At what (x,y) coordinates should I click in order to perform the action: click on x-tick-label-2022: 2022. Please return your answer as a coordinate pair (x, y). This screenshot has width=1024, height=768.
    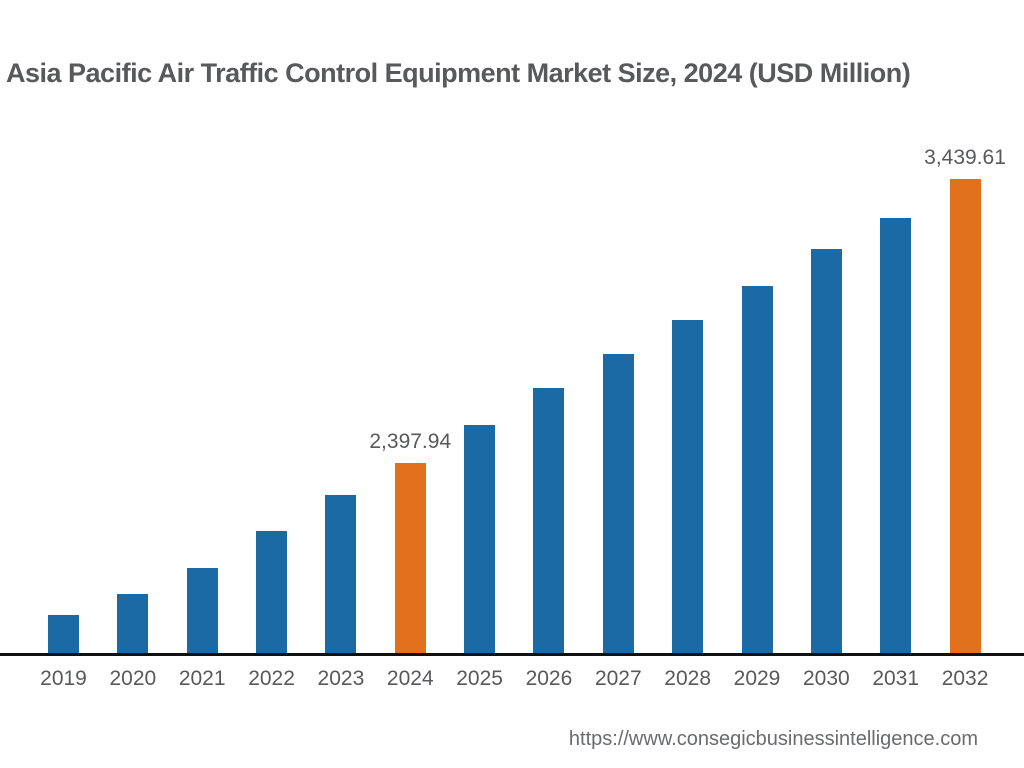
    Looking at the image, I should click on (271, 678).